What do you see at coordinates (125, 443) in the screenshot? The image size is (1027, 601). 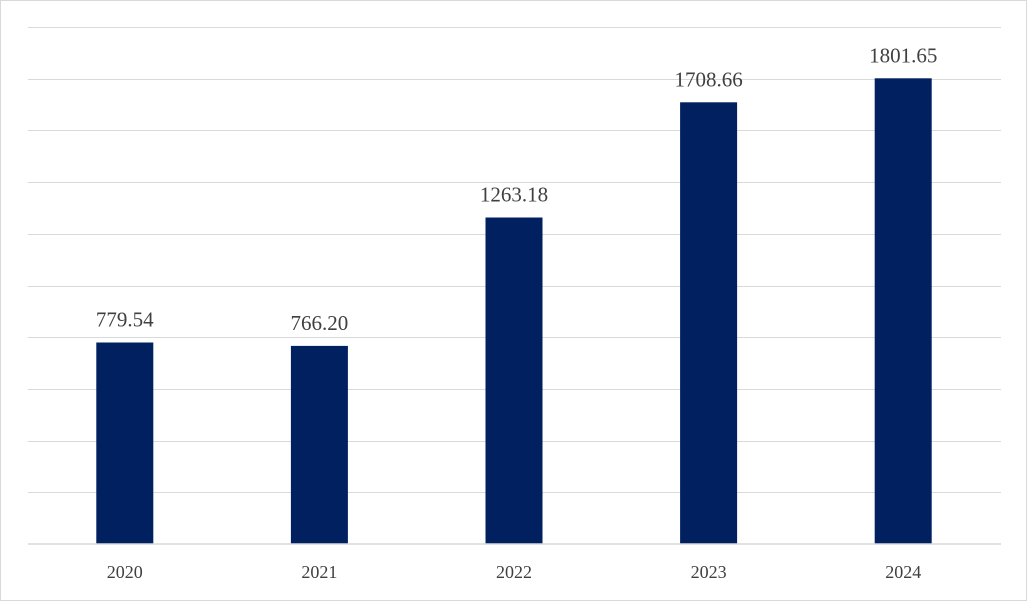 I see `bar-2020` at bounding box center [125, 443].